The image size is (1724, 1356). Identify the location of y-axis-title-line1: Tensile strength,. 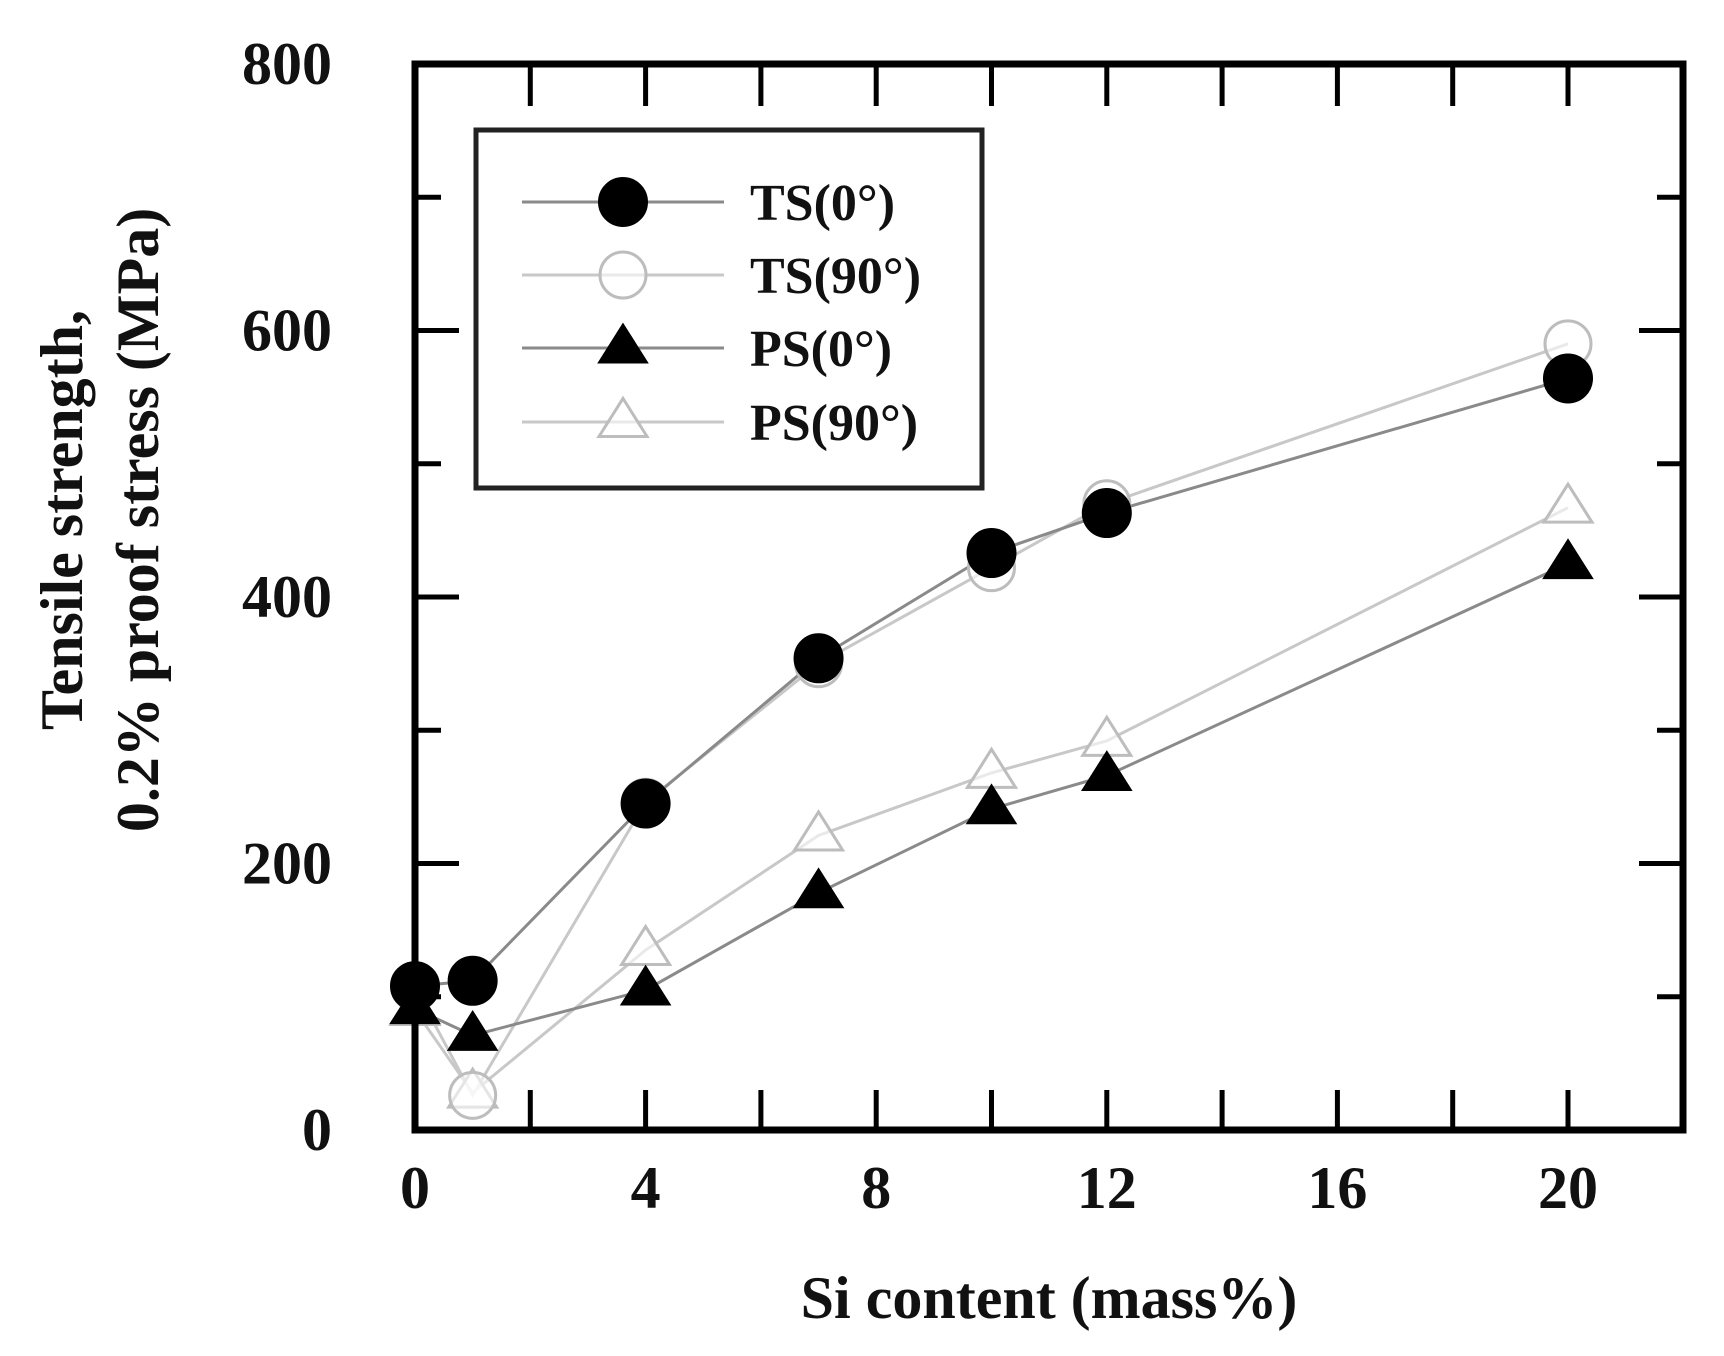
(62, 520).